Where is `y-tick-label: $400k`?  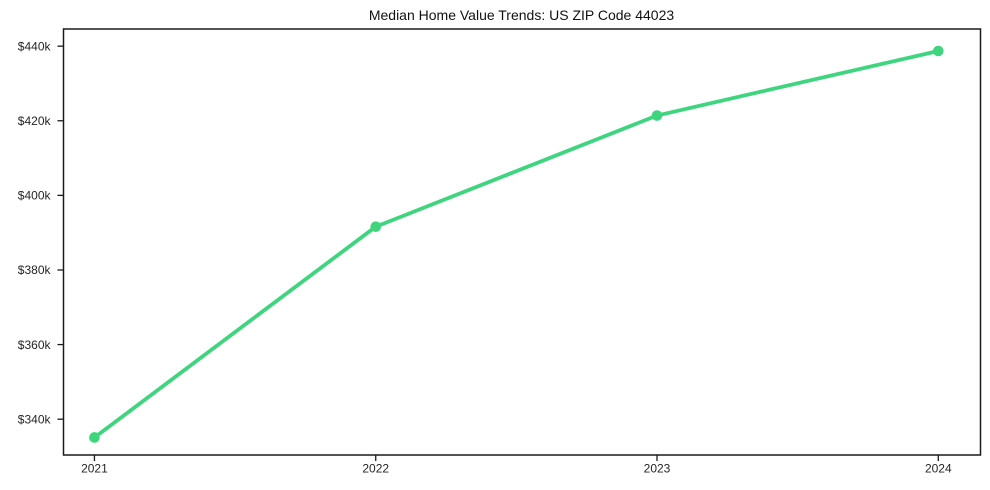
y-tick-label: $400k is located at coordinates (35, 196).